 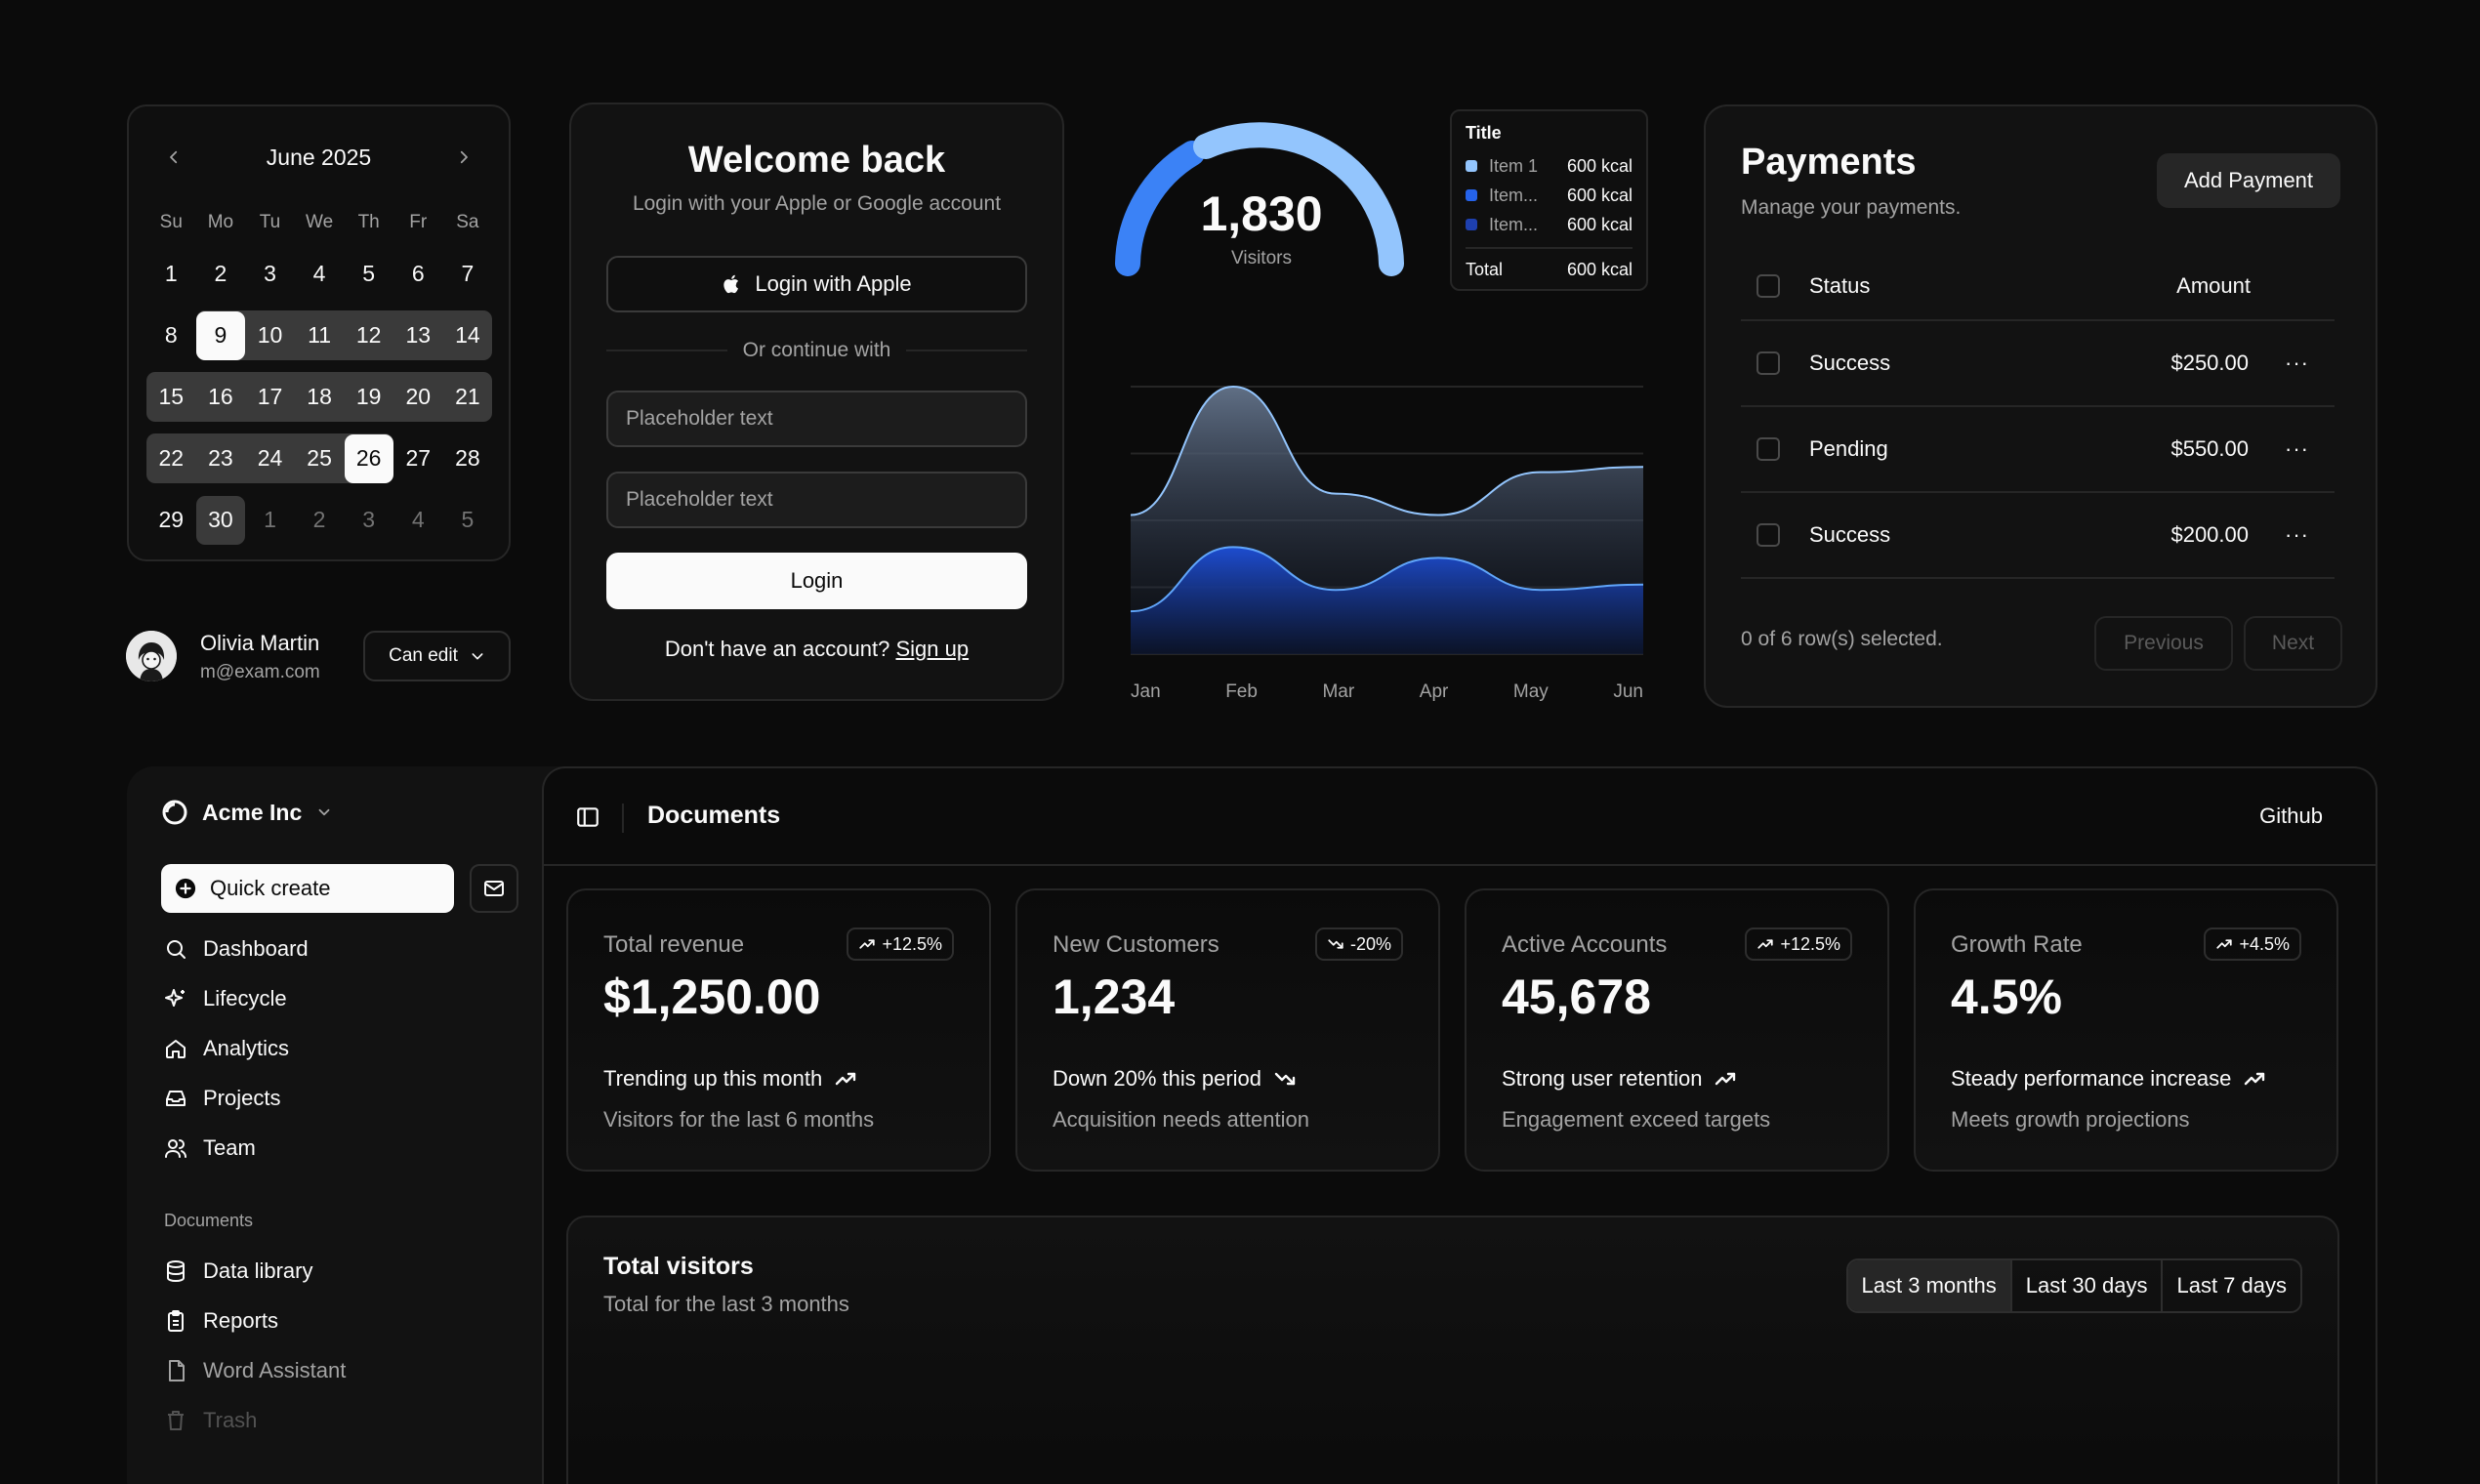 I want to click on sidebar-toggle-button, so click(x=588, y=817).